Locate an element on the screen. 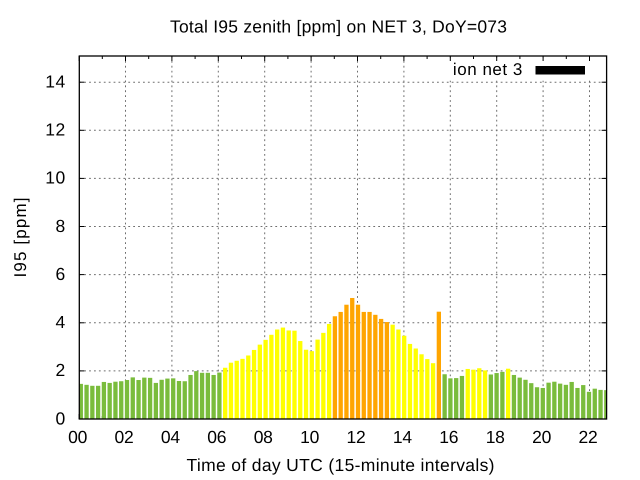 This screenshot has width=640, height=480. svg-text: I95 [ppm] is located at coordinates (20, 238).